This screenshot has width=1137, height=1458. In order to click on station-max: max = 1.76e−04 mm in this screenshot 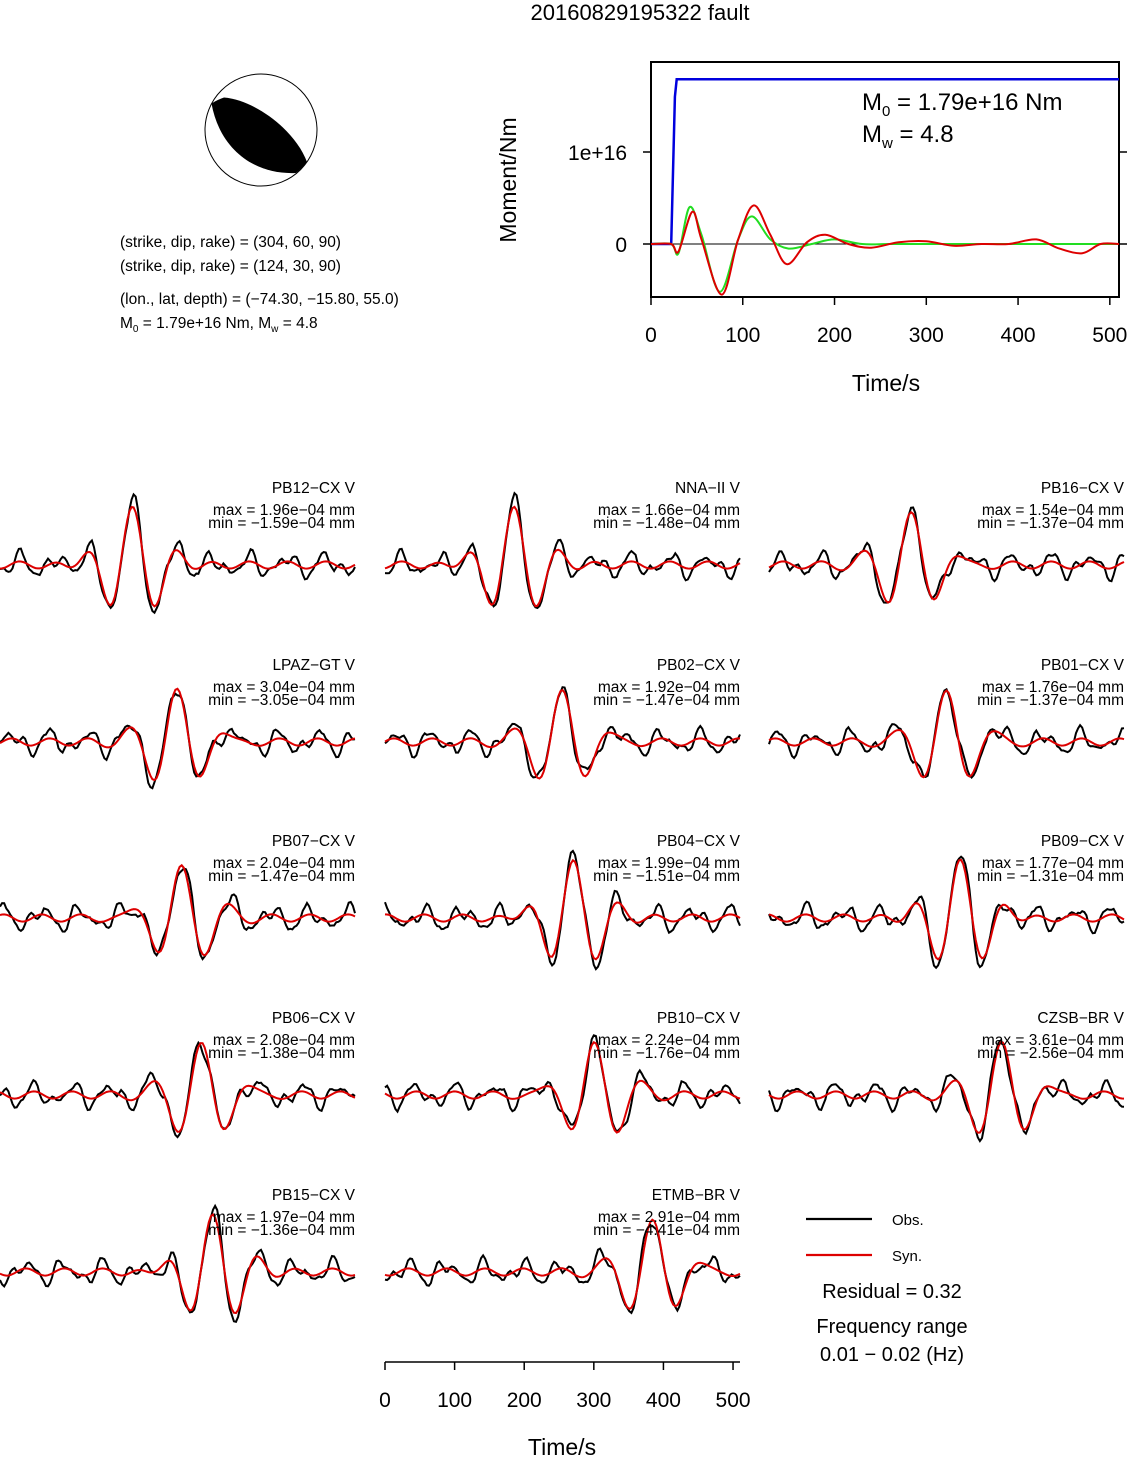, I will do `click(1053, 687)`.